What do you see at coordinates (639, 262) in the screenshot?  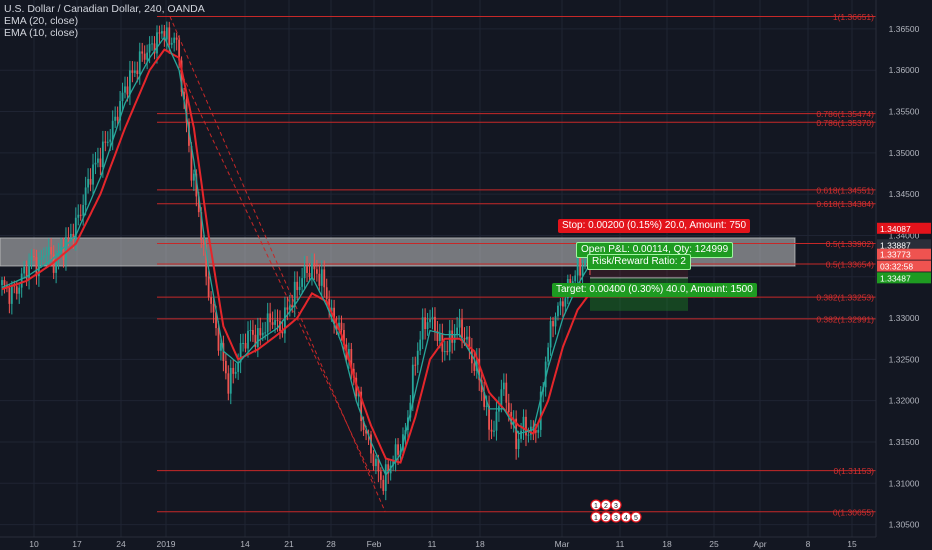 I see `risk-reward-label: Risk/Reward Ratio: 2` at bounding box center [639, 262].